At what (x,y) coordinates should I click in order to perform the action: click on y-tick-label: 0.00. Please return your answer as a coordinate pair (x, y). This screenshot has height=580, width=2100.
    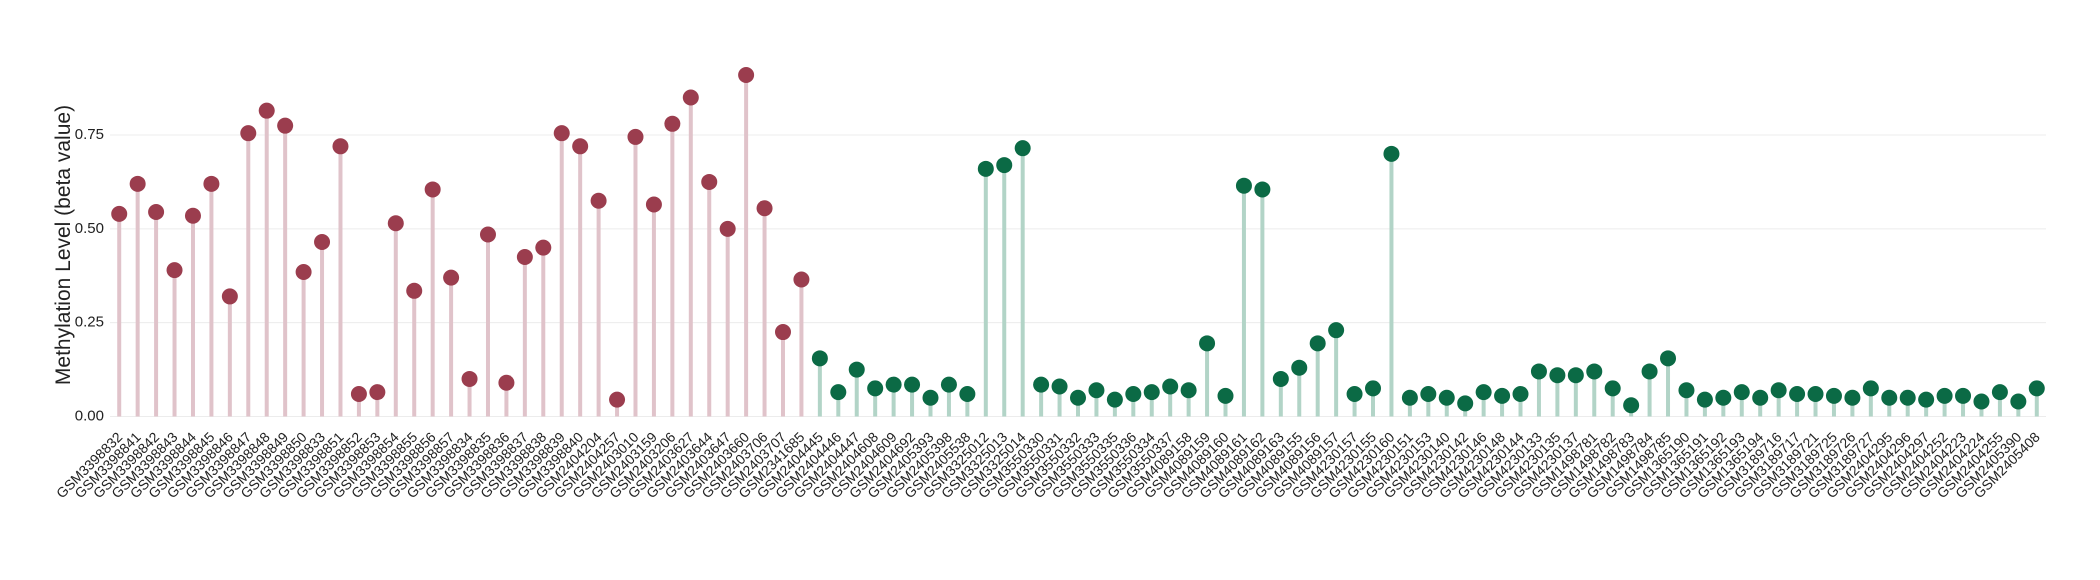
    Looking at the image, I should click on (89, 415).